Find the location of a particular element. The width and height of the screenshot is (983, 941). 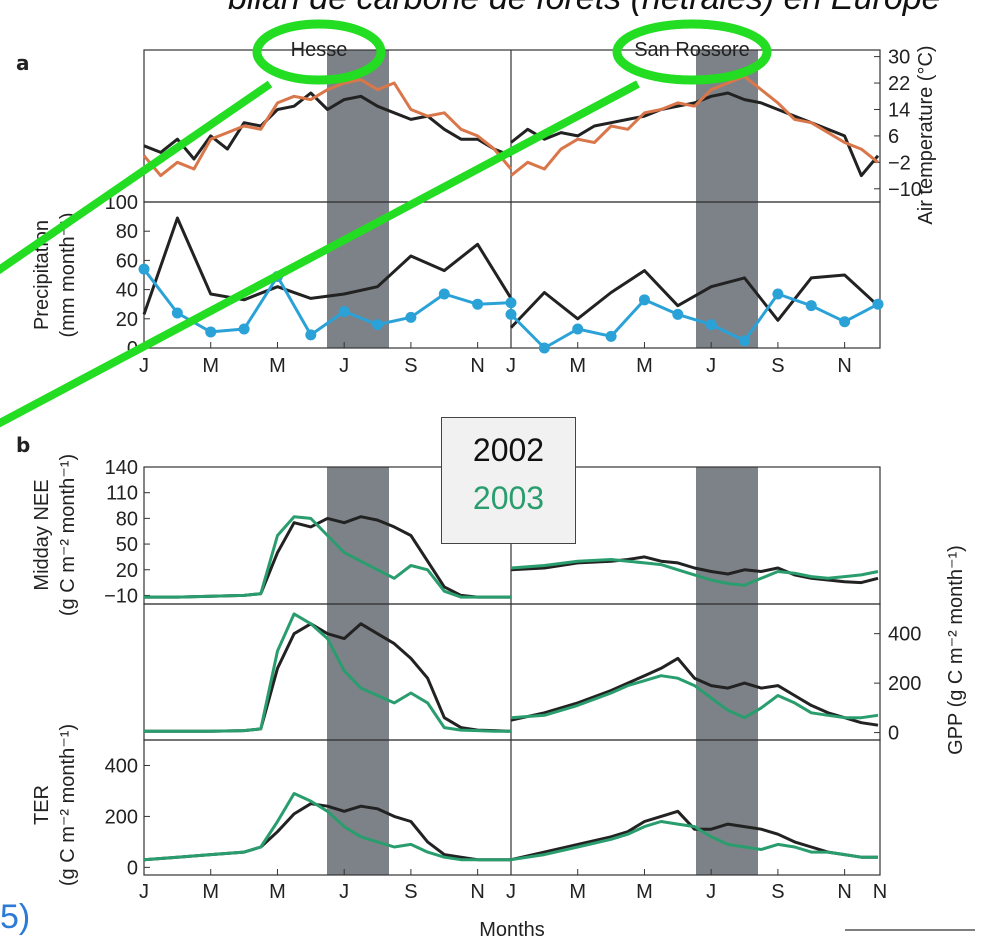

y-axis-label-precipitation: (mm month⁻¹) is located at coordinates (68, 275).